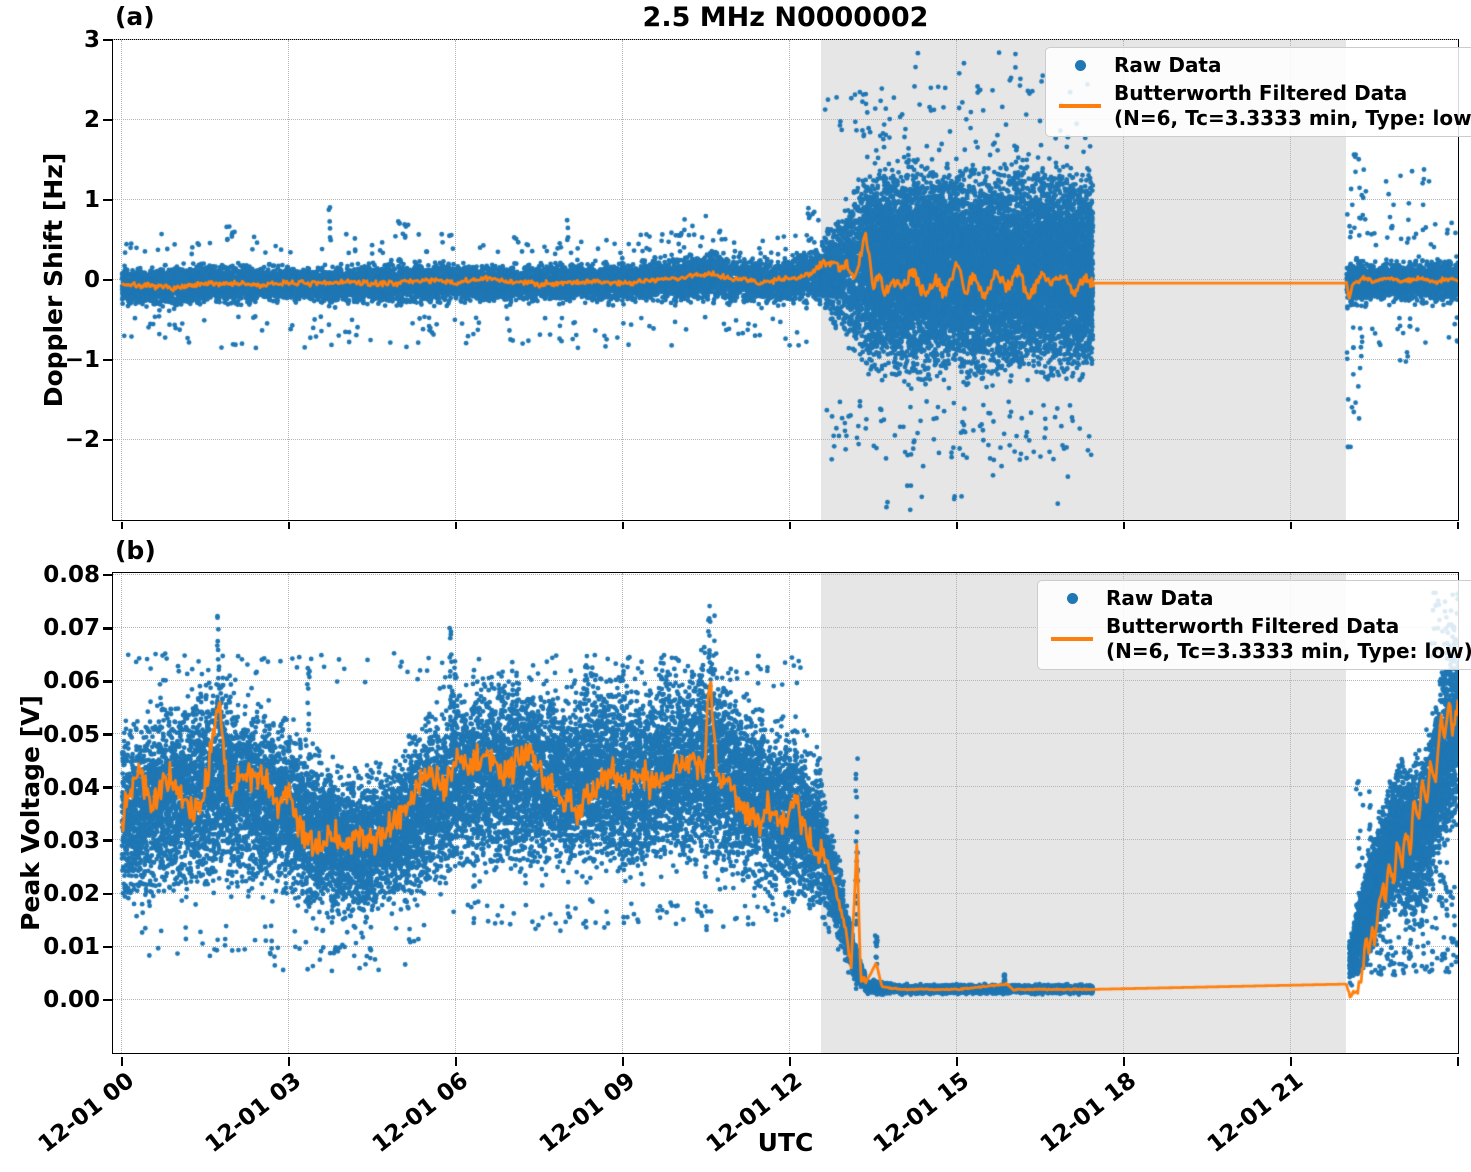  I want to click on gridline, so click(785, 39).